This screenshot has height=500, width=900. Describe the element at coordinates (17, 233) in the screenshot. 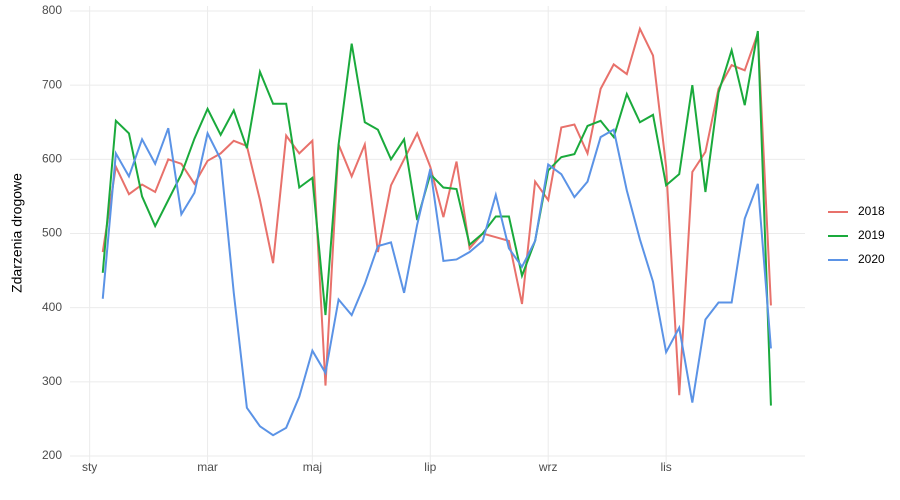

I see `y-axis-label: Zdarzenia drogowe` at that location.